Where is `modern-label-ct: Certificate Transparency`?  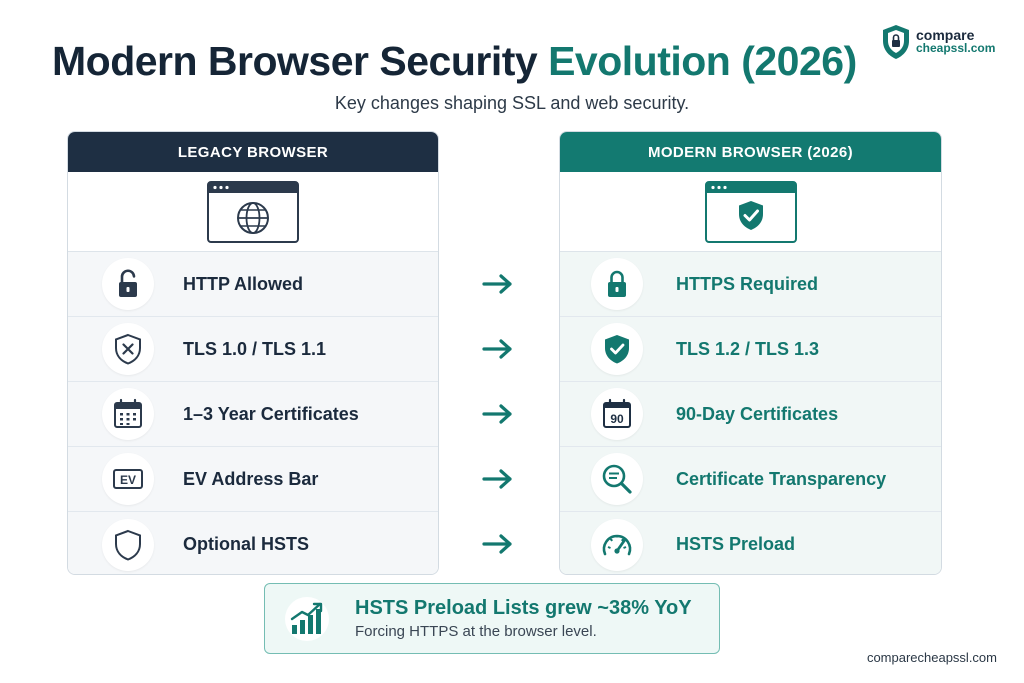
modern-label-ct: Certificate Transparency is located at coordinates (781, 478).